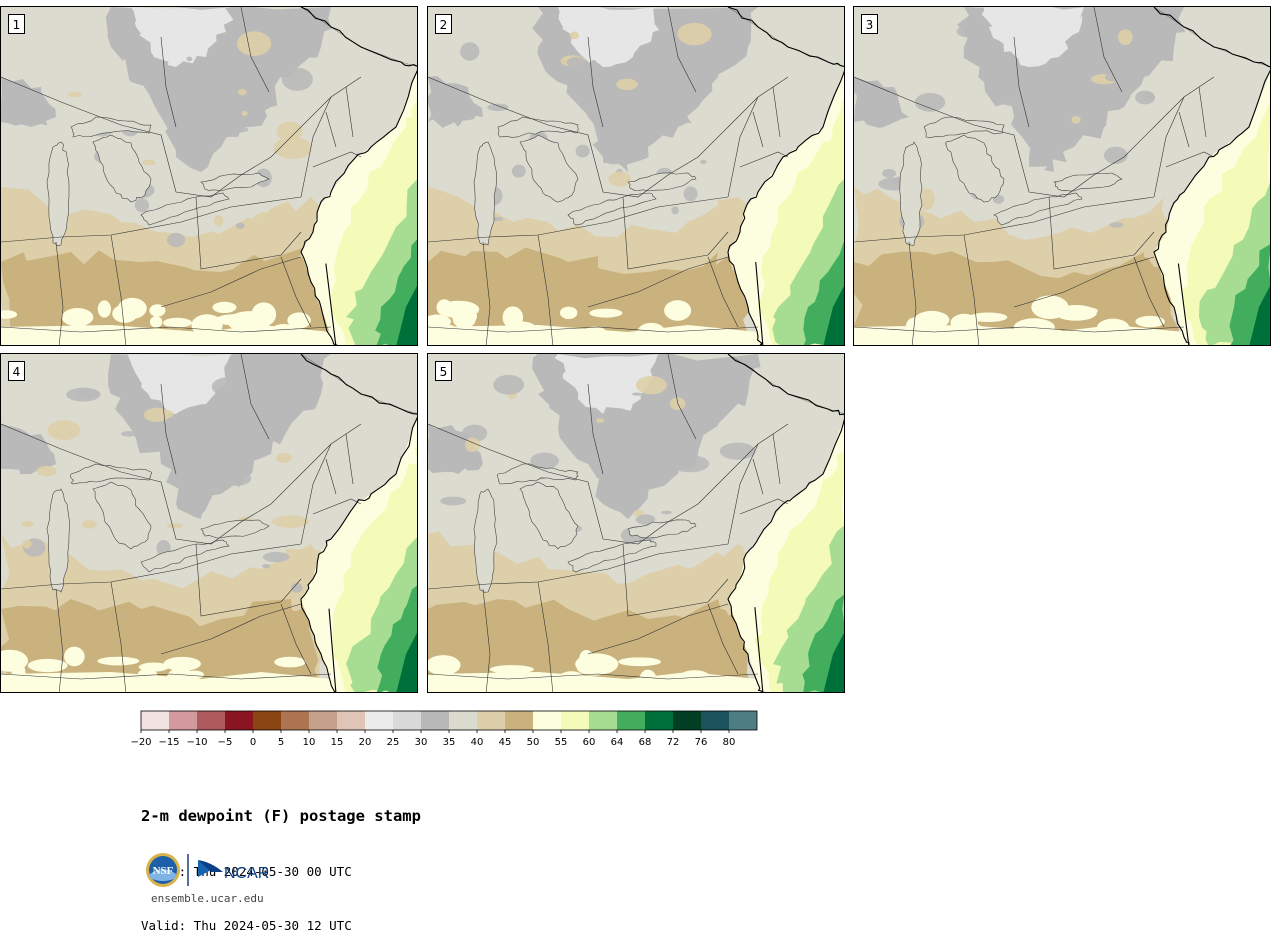  What do you see at coordinates (561, 742) in the screenshot?
I see `colorbar-tick-label: 55` at bounding box center [561, 742].